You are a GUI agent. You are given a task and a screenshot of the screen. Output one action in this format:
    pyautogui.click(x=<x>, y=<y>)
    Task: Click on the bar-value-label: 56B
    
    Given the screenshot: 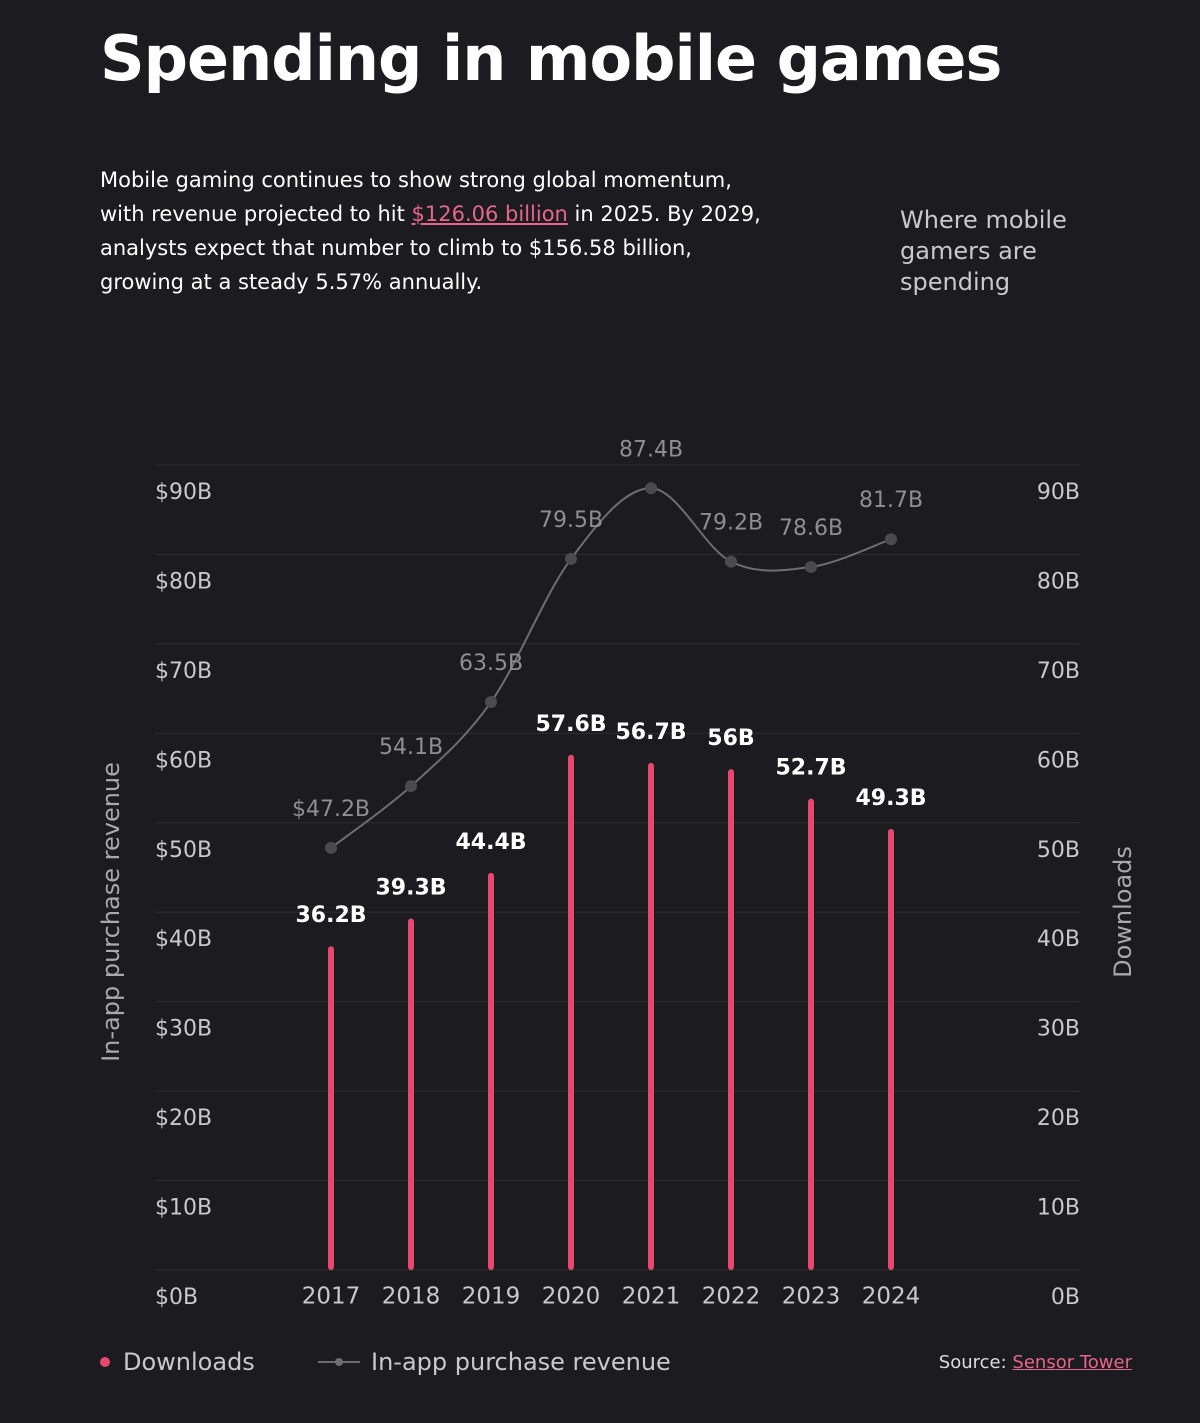 What is the action you would take?
    pyautogui.click(x=730, y=738)
    